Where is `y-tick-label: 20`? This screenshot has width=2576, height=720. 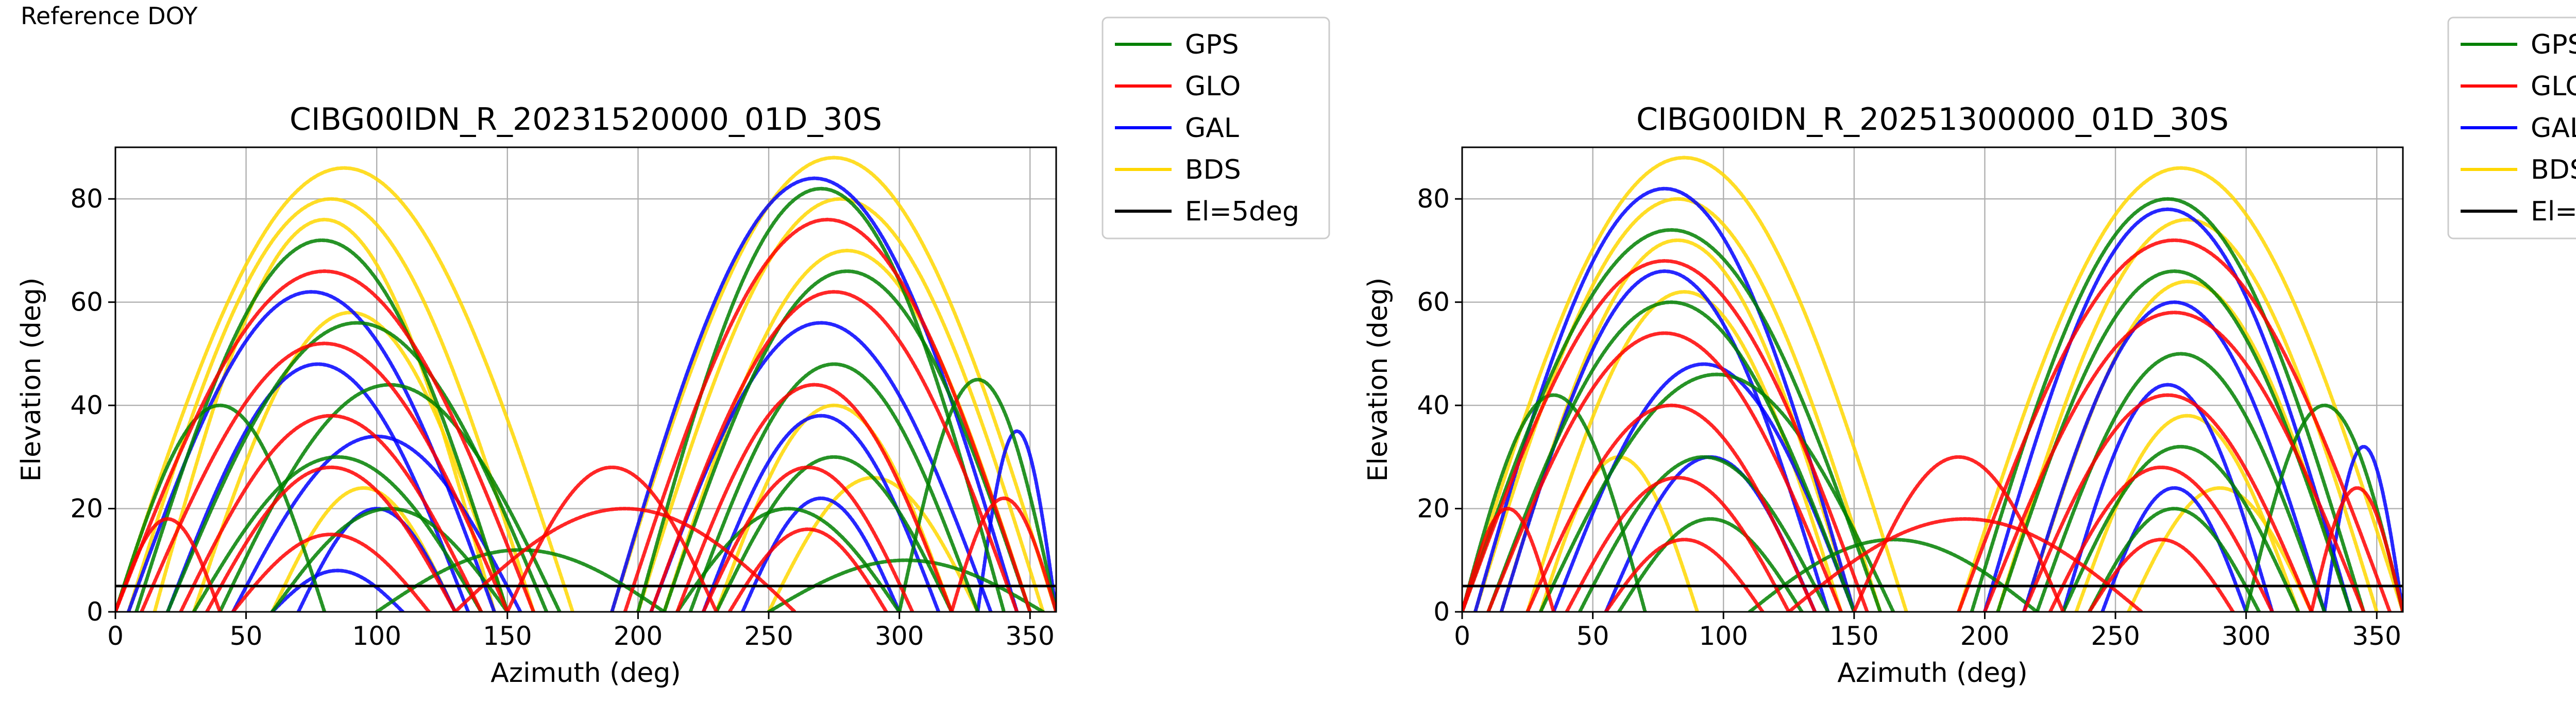 y-tick-label: 20 is located at coordinates (86, 509).